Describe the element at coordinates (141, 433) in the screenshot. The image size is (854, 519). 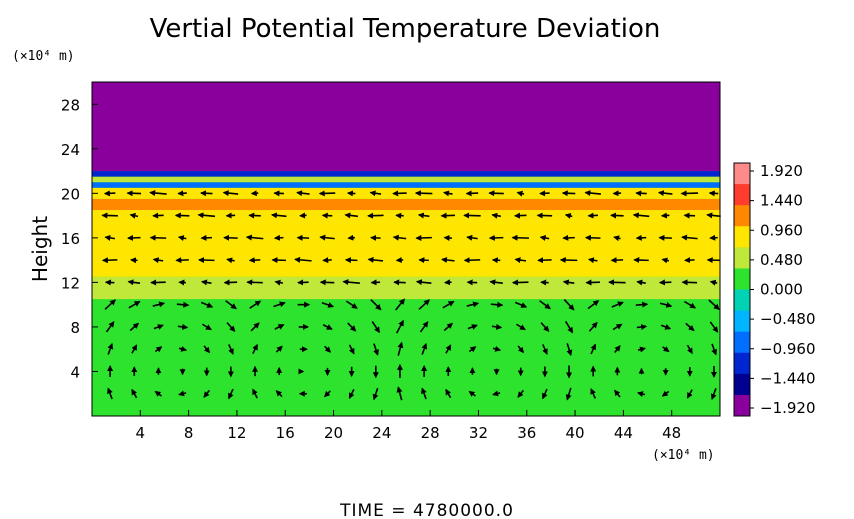
I see `x-tick-label: 4` at that location.